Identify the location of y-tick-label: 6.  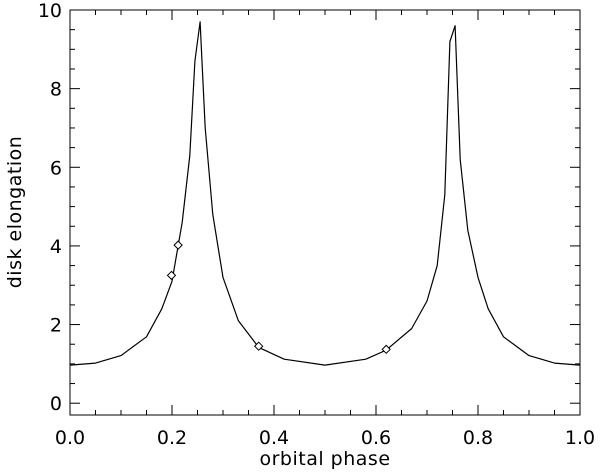
(56, 168).